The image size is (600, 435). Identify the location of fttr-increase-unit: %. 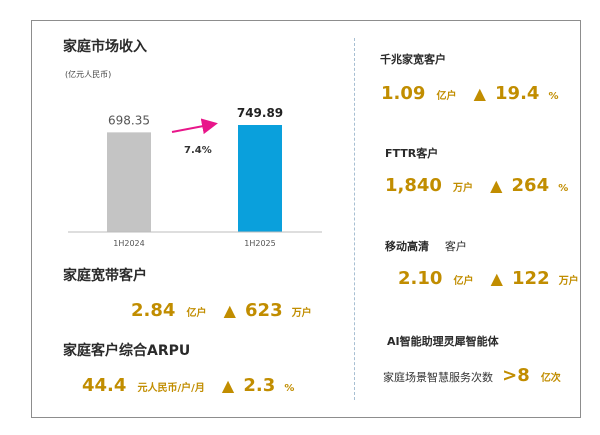
(563, 188).